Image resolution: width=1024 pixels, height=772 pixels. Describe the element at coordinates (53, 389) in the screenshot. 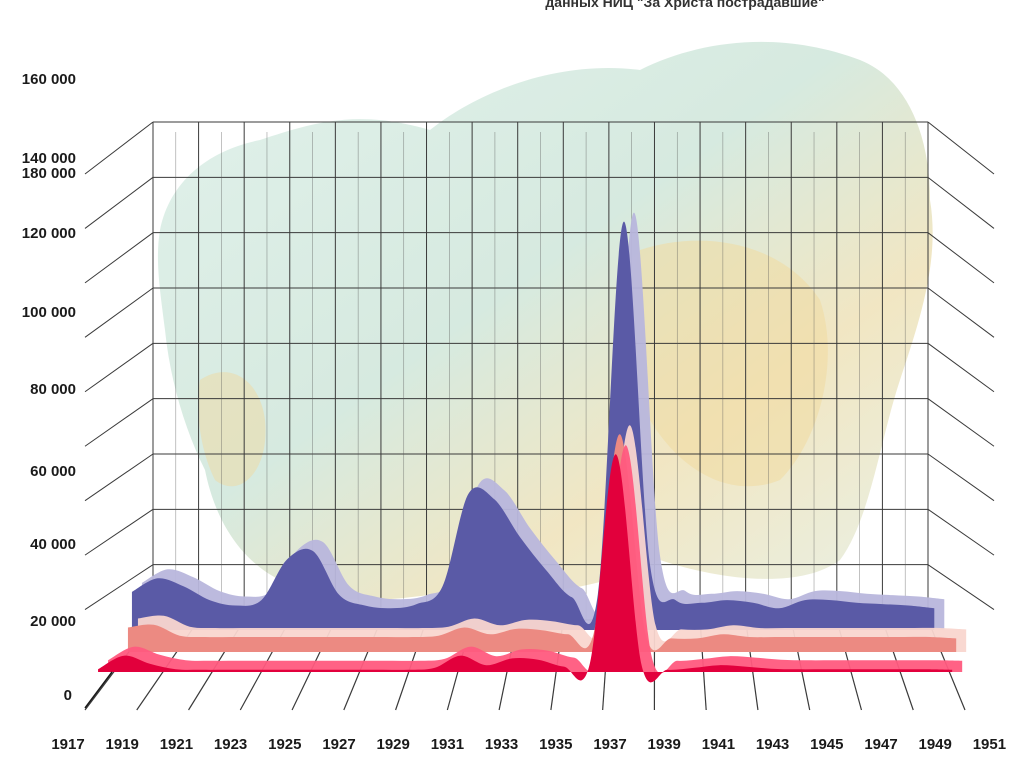

I see `y-tick-label: 80 000` at that location.